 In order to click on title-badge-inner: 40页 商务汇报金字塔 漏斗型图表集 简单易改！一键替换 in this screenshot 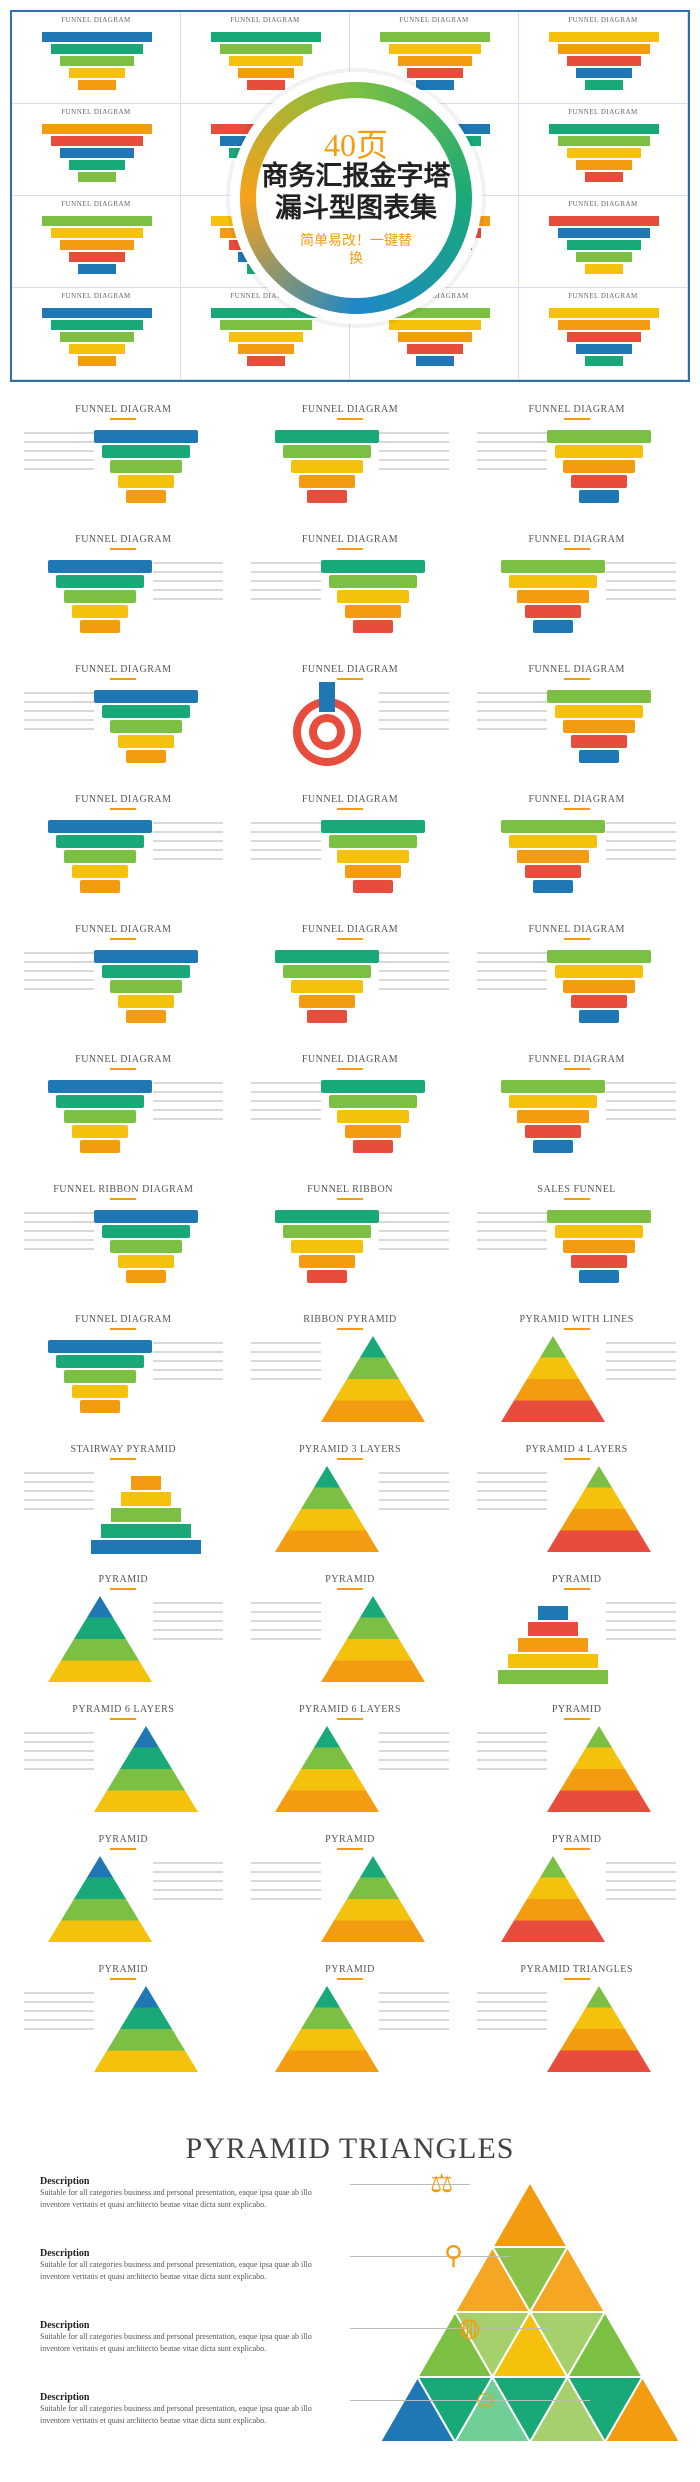, I will do `click(356, 198)`.